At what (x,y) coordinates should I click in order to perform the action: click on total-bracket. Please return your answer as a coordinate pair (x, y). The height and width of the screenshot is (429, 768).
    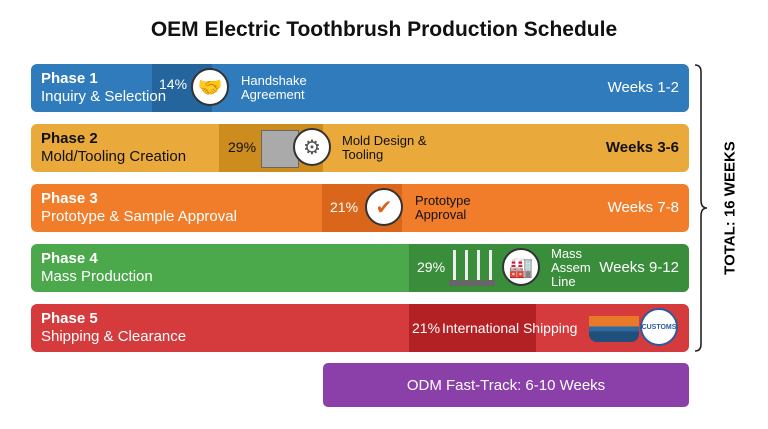
    Looking at the image, I should click on (701, 208).